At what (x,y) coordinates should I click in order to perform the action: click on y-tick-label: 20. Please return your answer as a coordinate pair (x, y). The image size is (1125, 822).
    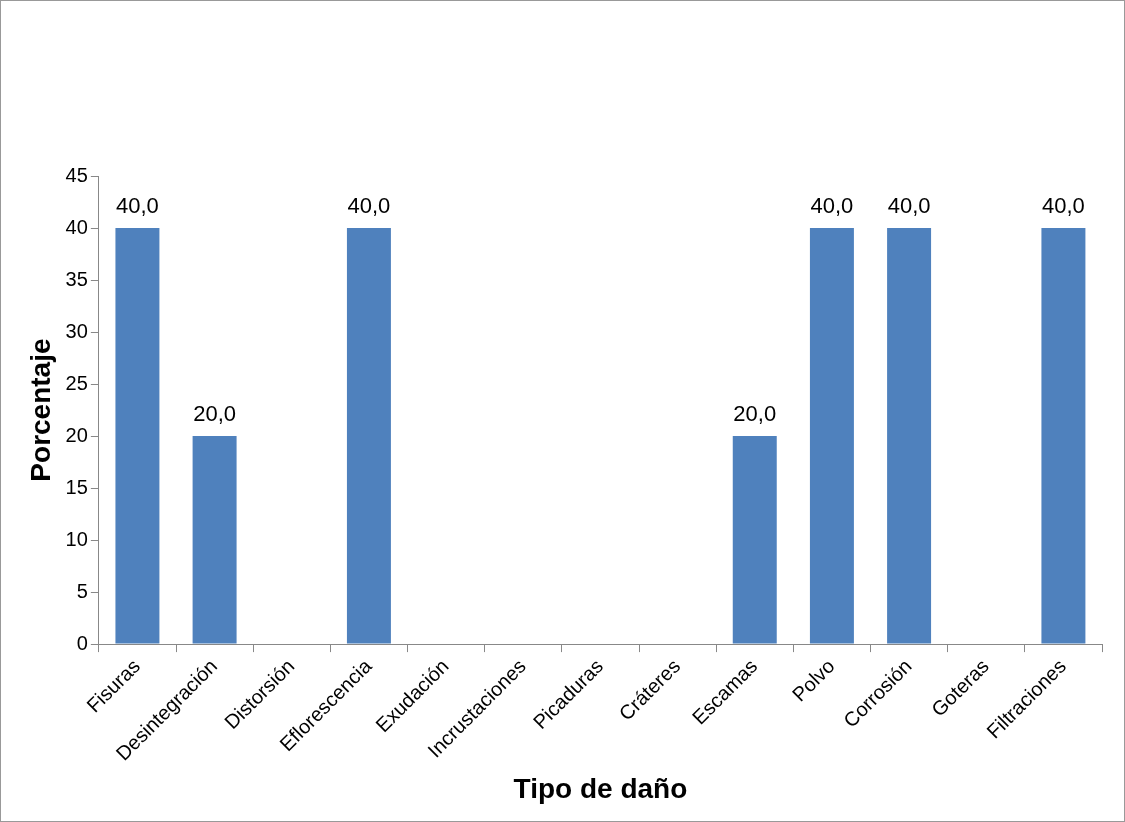
    Looking at the image, I should click on (76, 434).